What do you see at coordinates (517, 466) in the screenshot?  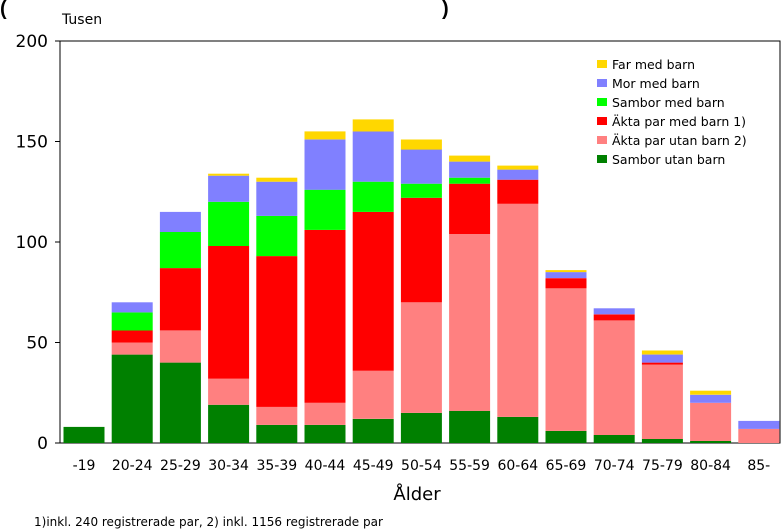 I see `x-tick-label: 60-64` at bounding box center [517, 466].